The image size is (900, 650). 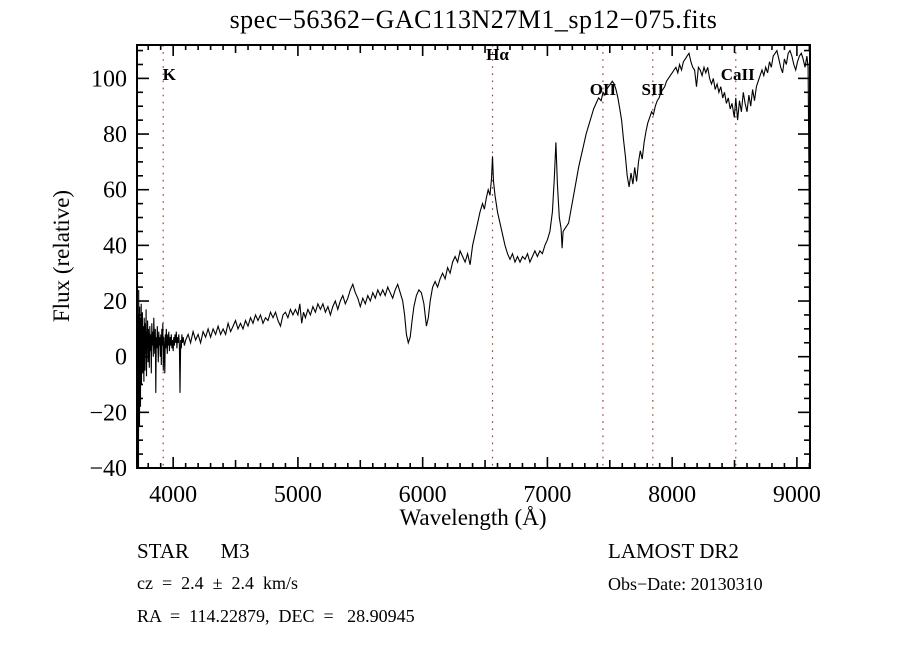 I want to click on plot-title: spec−56362−GAC113N27M1_sp12−075.fits, so click(x=473, y=19).